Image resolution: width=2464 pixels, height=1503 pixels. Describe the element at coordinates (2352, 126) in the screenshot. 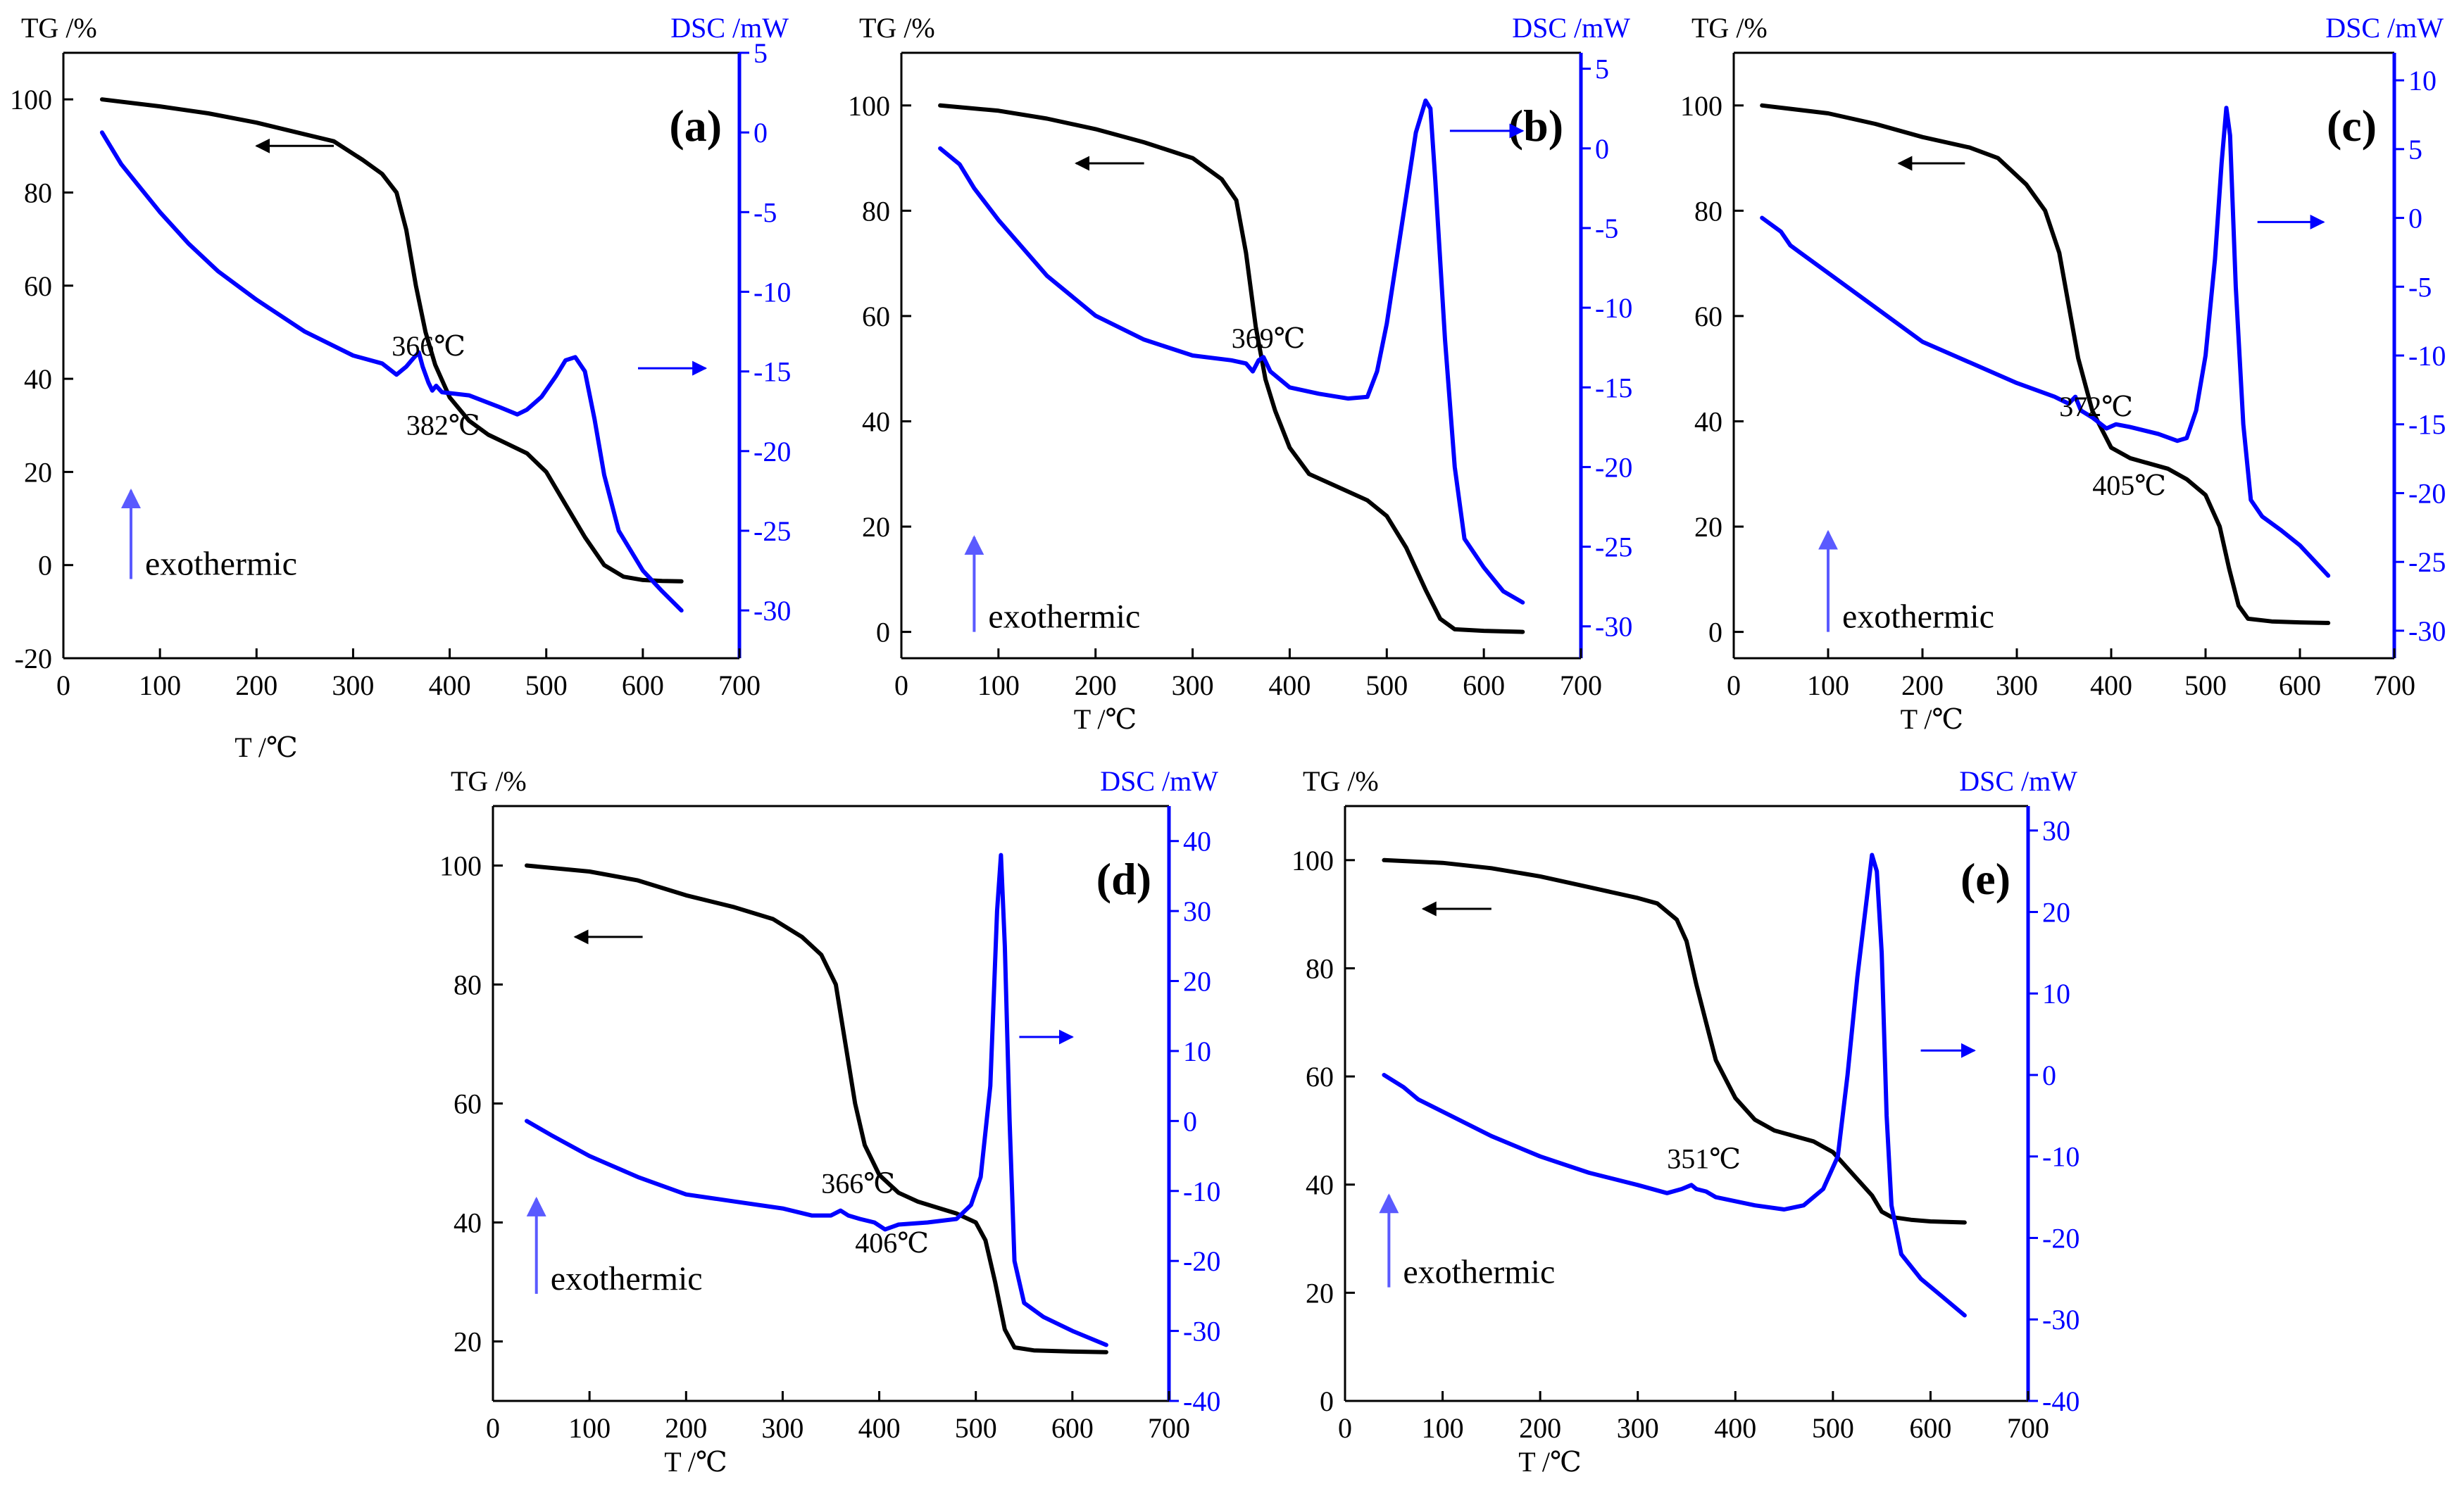

I see `panel-label: (c)` at that location.